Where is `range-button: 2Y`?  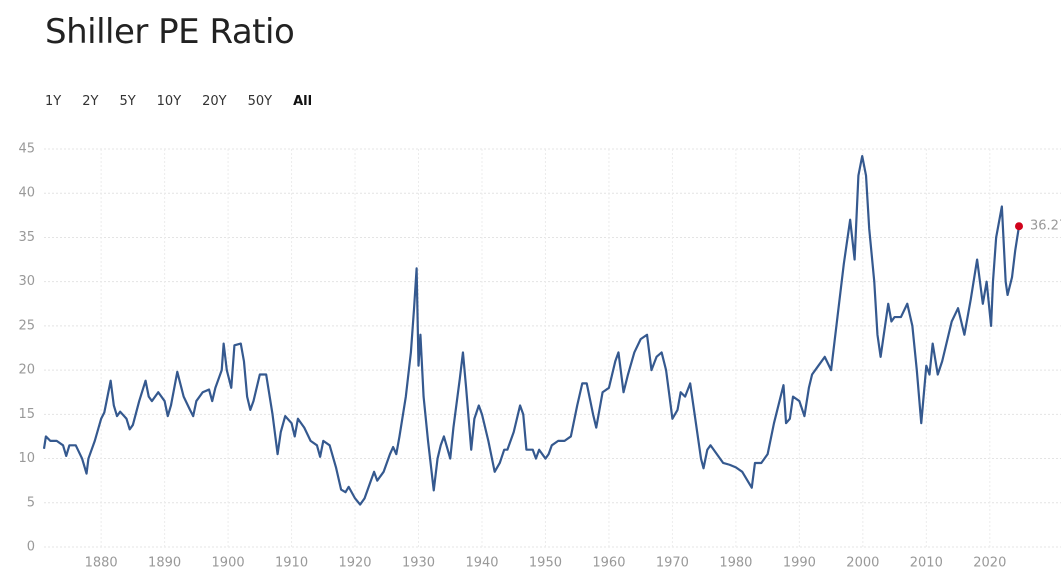
range-button: 2Y is located at coordinates (90, 101).